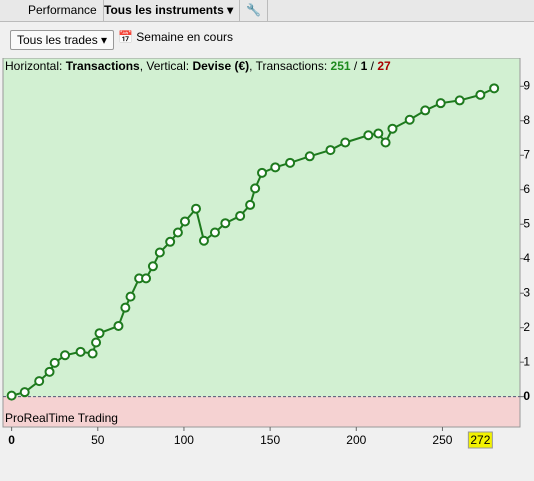 The height and width of the screenshot is (481, 534). What do you see at coordinates (220, 66) in the screenshot?
I see `info: Devise (€)` at bounding box center [220, 66].